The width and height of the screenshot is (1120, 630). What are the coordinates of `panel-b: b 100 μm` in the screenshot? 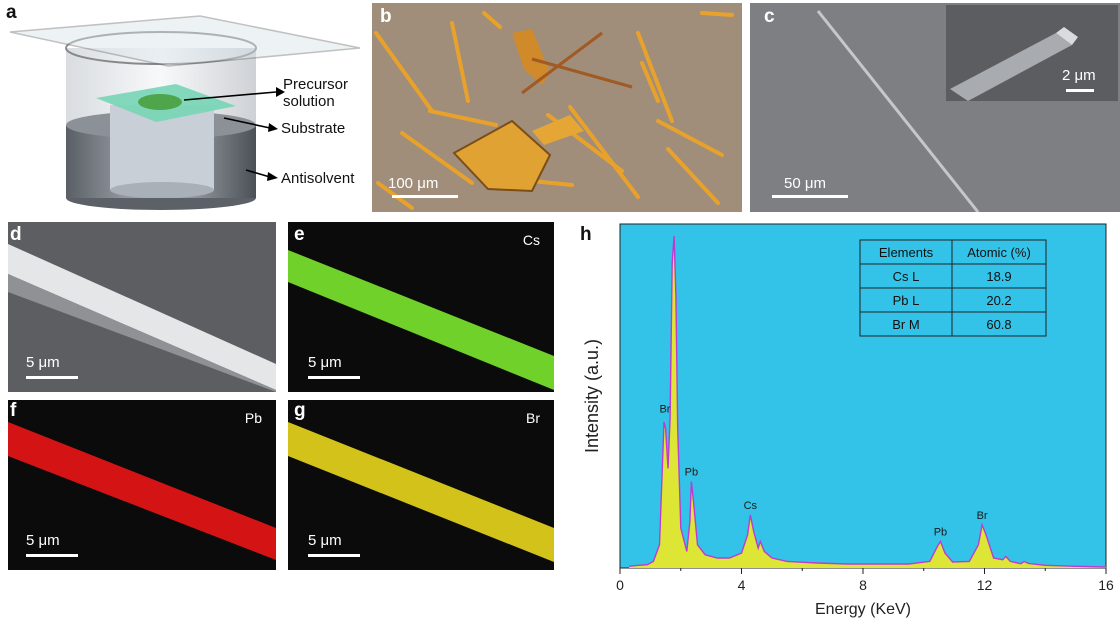 It's located at (557, 107).